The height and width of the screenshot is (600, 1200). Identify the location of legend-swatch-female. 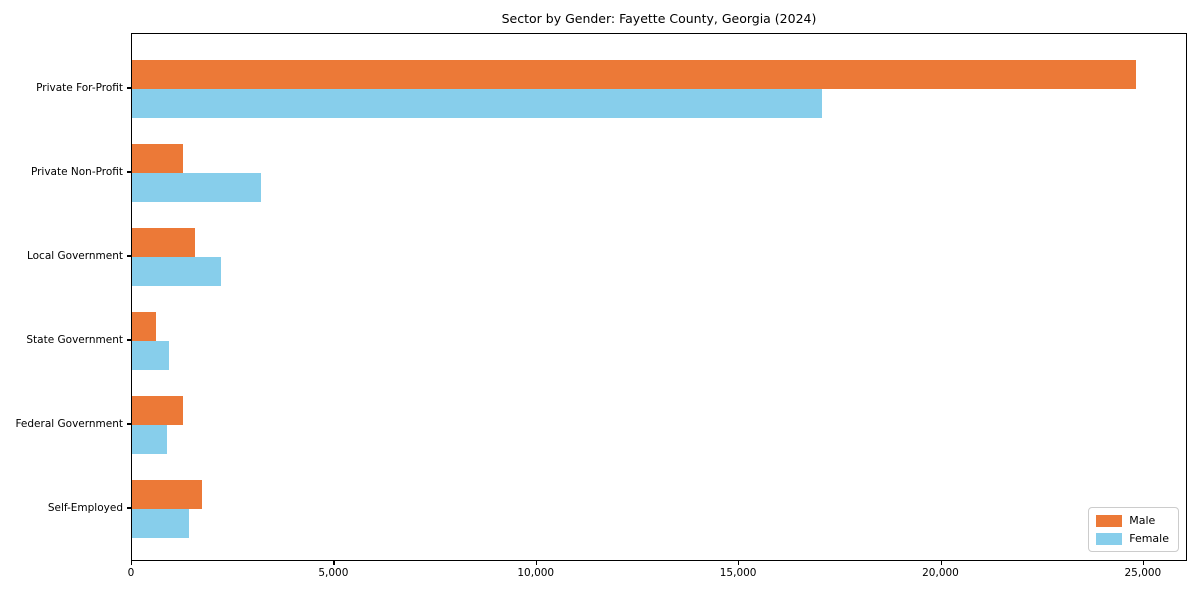
(1109, 538).